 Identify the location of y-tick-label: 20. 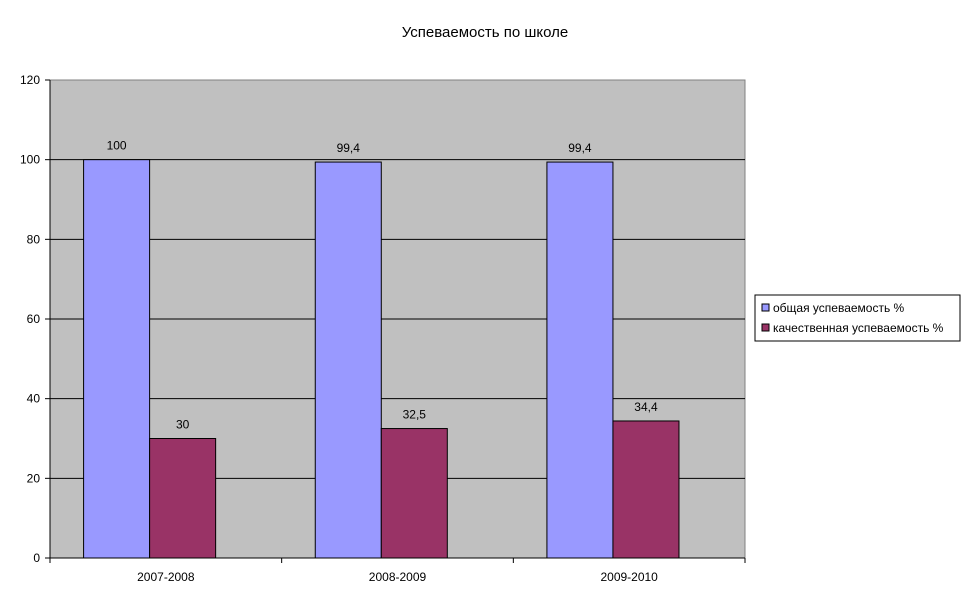
(34, 478).